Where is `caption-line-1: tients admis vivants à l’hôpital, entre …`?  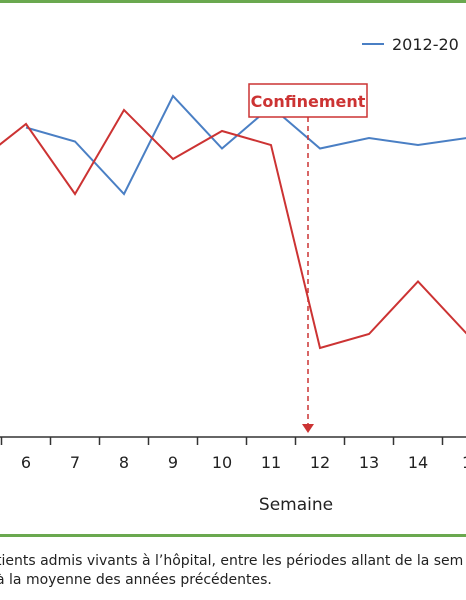
caption-line-1: tients admis vivants à l’hôpital, entre … is located at coordinates (232, 561).